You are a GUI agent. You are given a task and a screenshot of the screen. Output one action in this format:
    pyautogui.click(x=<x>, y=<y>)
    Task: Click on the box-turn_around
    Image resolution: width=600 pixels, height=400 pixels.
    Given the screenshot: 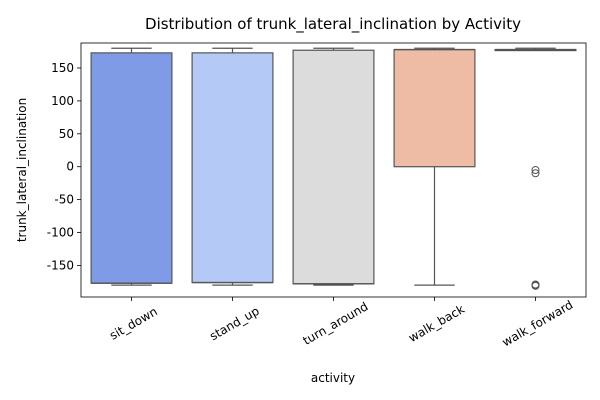 What is the action you would take?
    pyautogui.click(x=333, y=166)
    